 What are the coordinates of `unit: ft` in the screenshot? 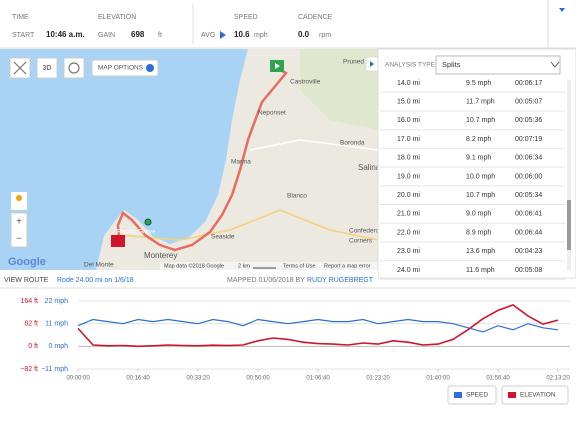 It's located at (160, 35).